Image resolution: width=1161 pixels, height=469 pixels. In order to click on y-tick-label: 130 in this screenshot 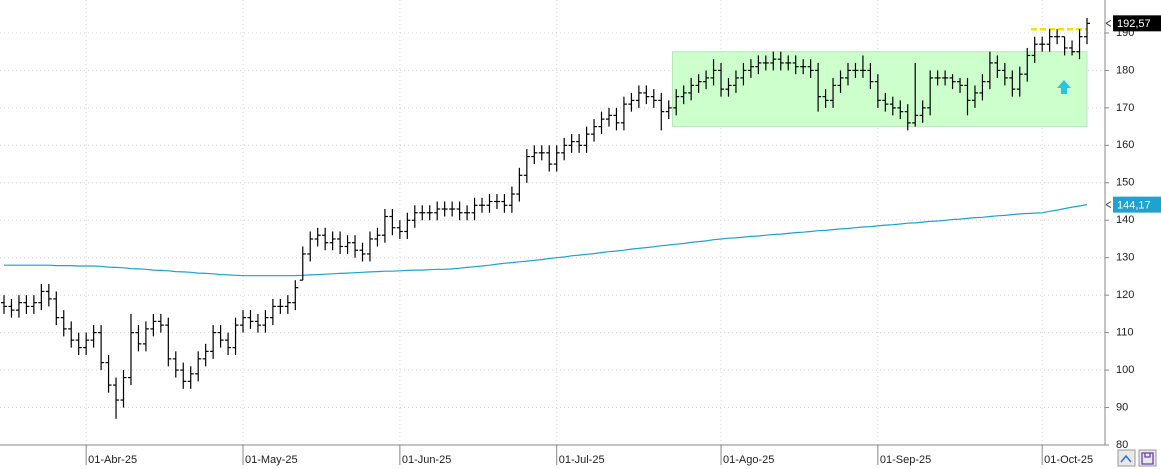, I will do `click(1125, 258)`.